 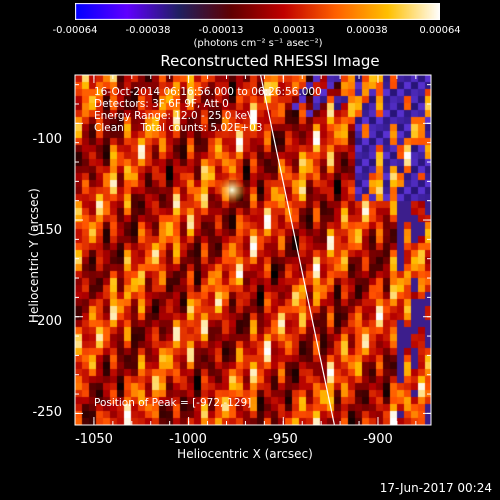 What do you see at coordinates (257, 11) in the screenshot?
I see `colorbar` at bounding box center [257, 11].